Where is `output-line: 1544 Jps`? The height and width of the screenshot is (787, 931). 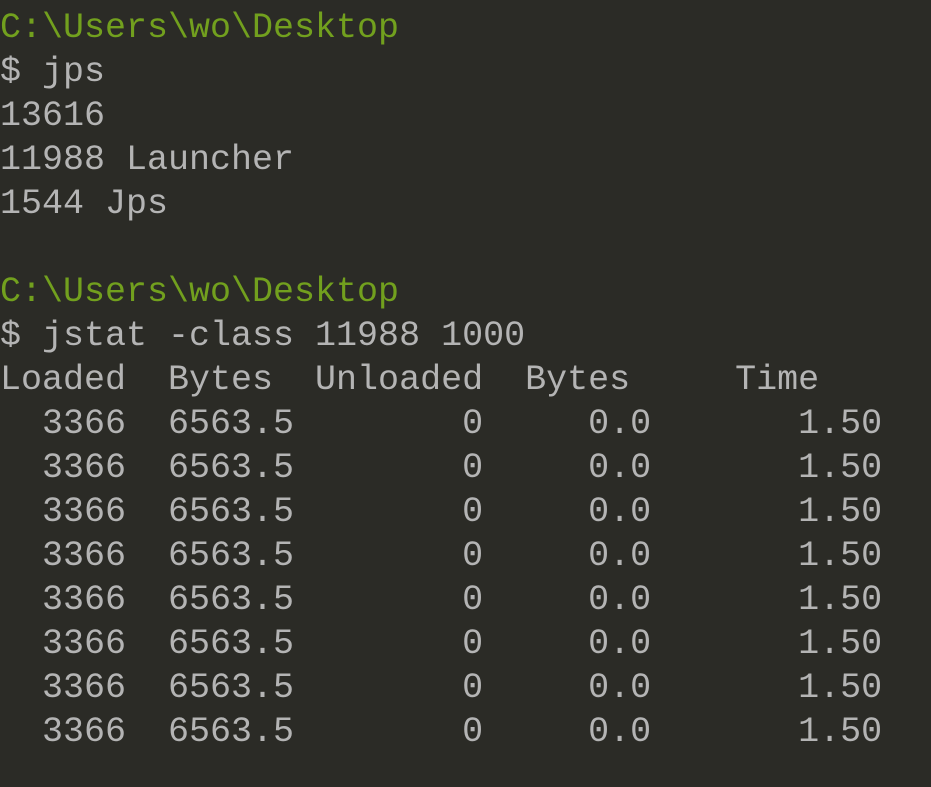
output-line: 1544 Jps is located at coordinates (84, 204).